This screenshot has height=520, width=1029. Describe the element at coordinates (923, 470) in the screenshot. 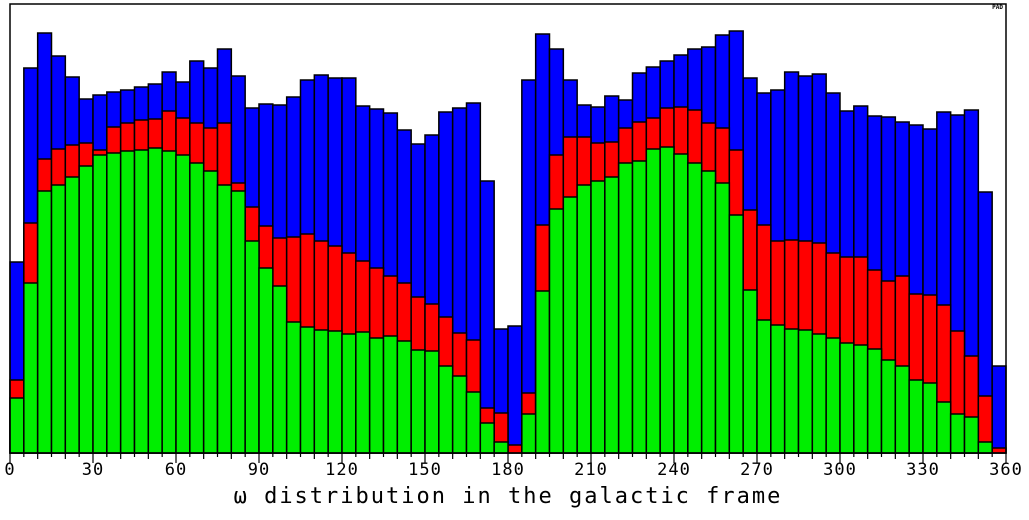

I see `x-tick-label-330: 330` at that location.